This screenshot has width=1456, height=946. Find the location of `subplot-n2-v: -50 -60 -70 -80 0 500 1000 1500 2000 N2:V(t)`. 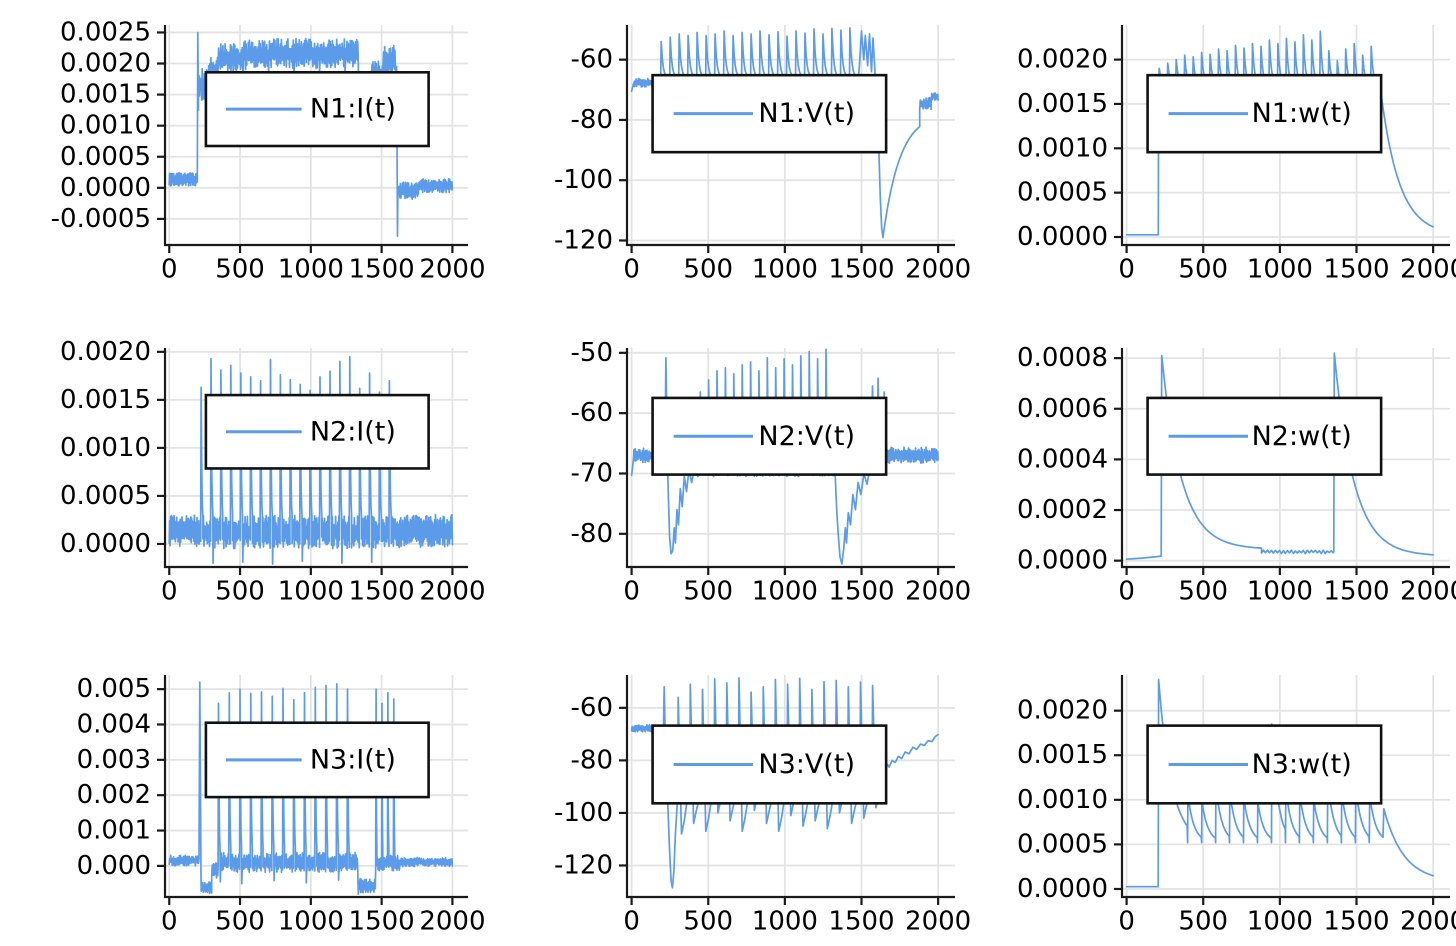

subplot-n2-v: -50 -60 -70 -80 0 500 1000 1500 2000 N2:V(t) is located at coordinates (728, 465).